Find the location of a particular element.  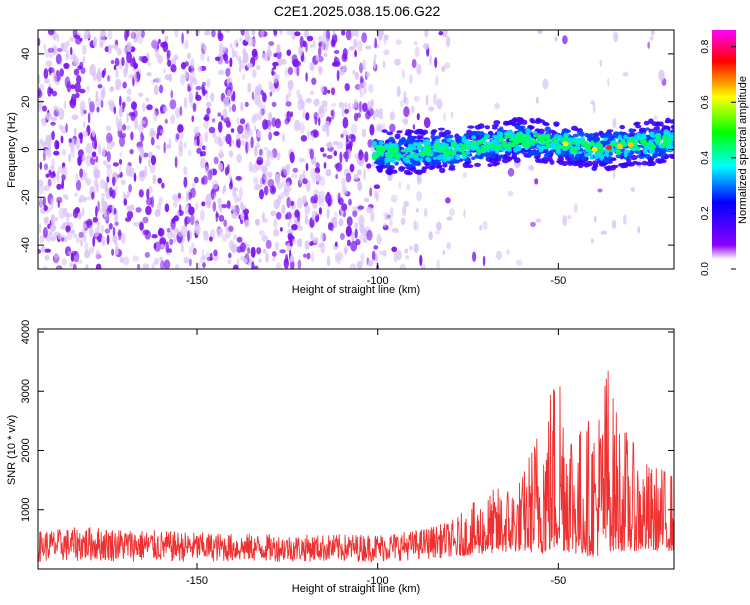

y-tick-label: 20 is located at coordinates (26, 102).